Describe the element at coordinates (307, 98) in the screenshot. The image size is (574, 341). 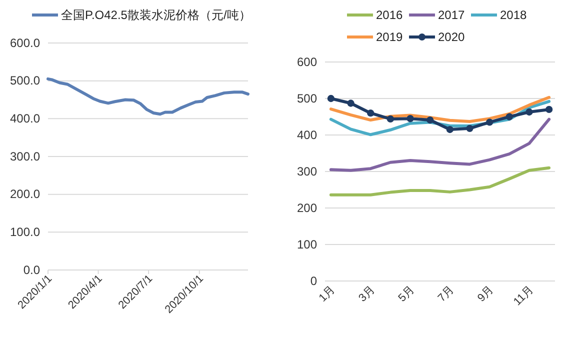
I see `y-tick-label: 500` at that location.